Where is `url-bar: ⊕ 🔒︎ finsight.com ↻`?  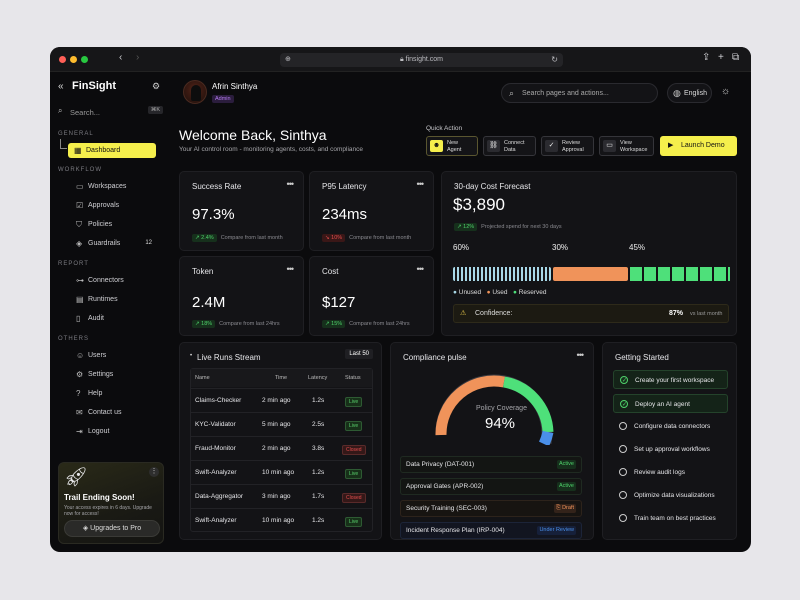 url-bar: ⊕ 🔒︎ finsight.com ↻ is located at coordinates (421, 60).